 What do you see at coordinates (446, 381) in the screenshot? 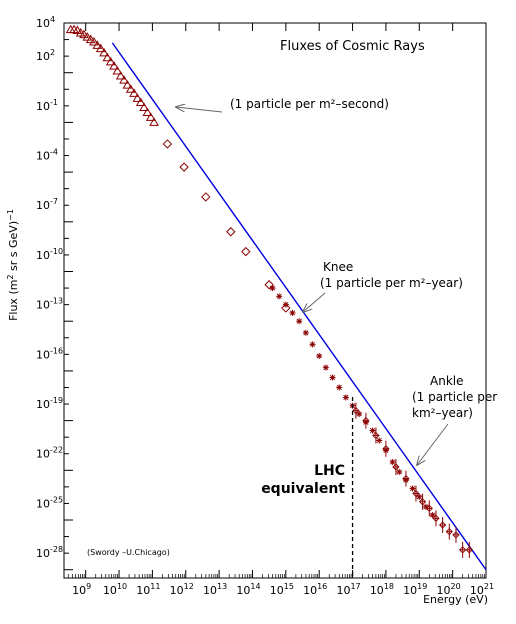
I see `ankle-title: Ankle` at bounding box center [446, 381].